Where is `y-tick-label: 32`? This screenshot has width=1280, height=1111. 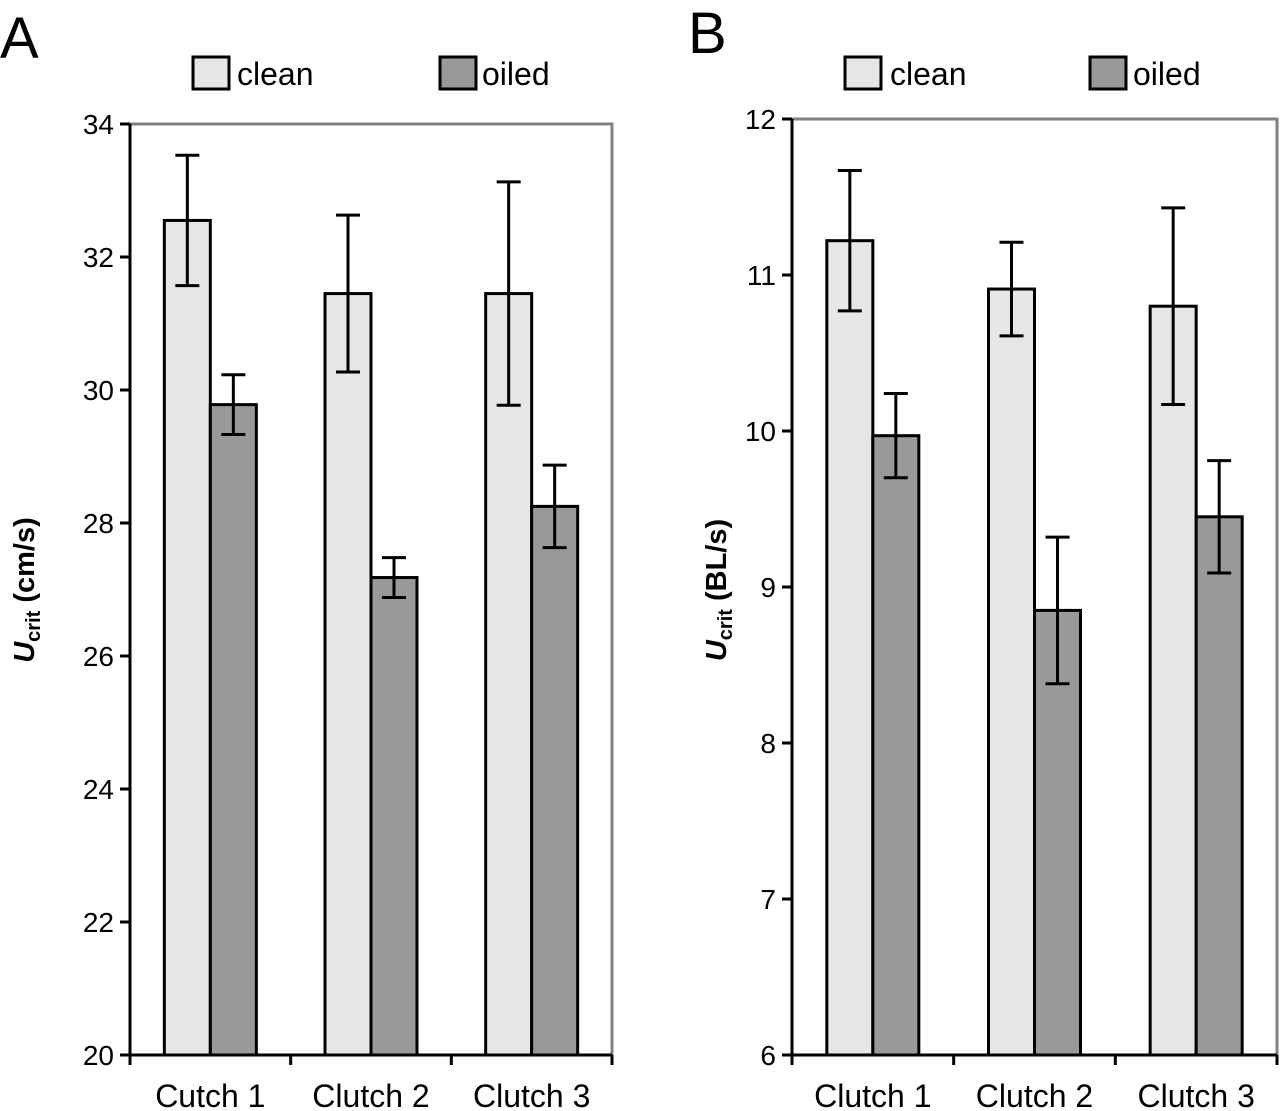
y-tick-label: 32 is located at coordinates (98, 257).